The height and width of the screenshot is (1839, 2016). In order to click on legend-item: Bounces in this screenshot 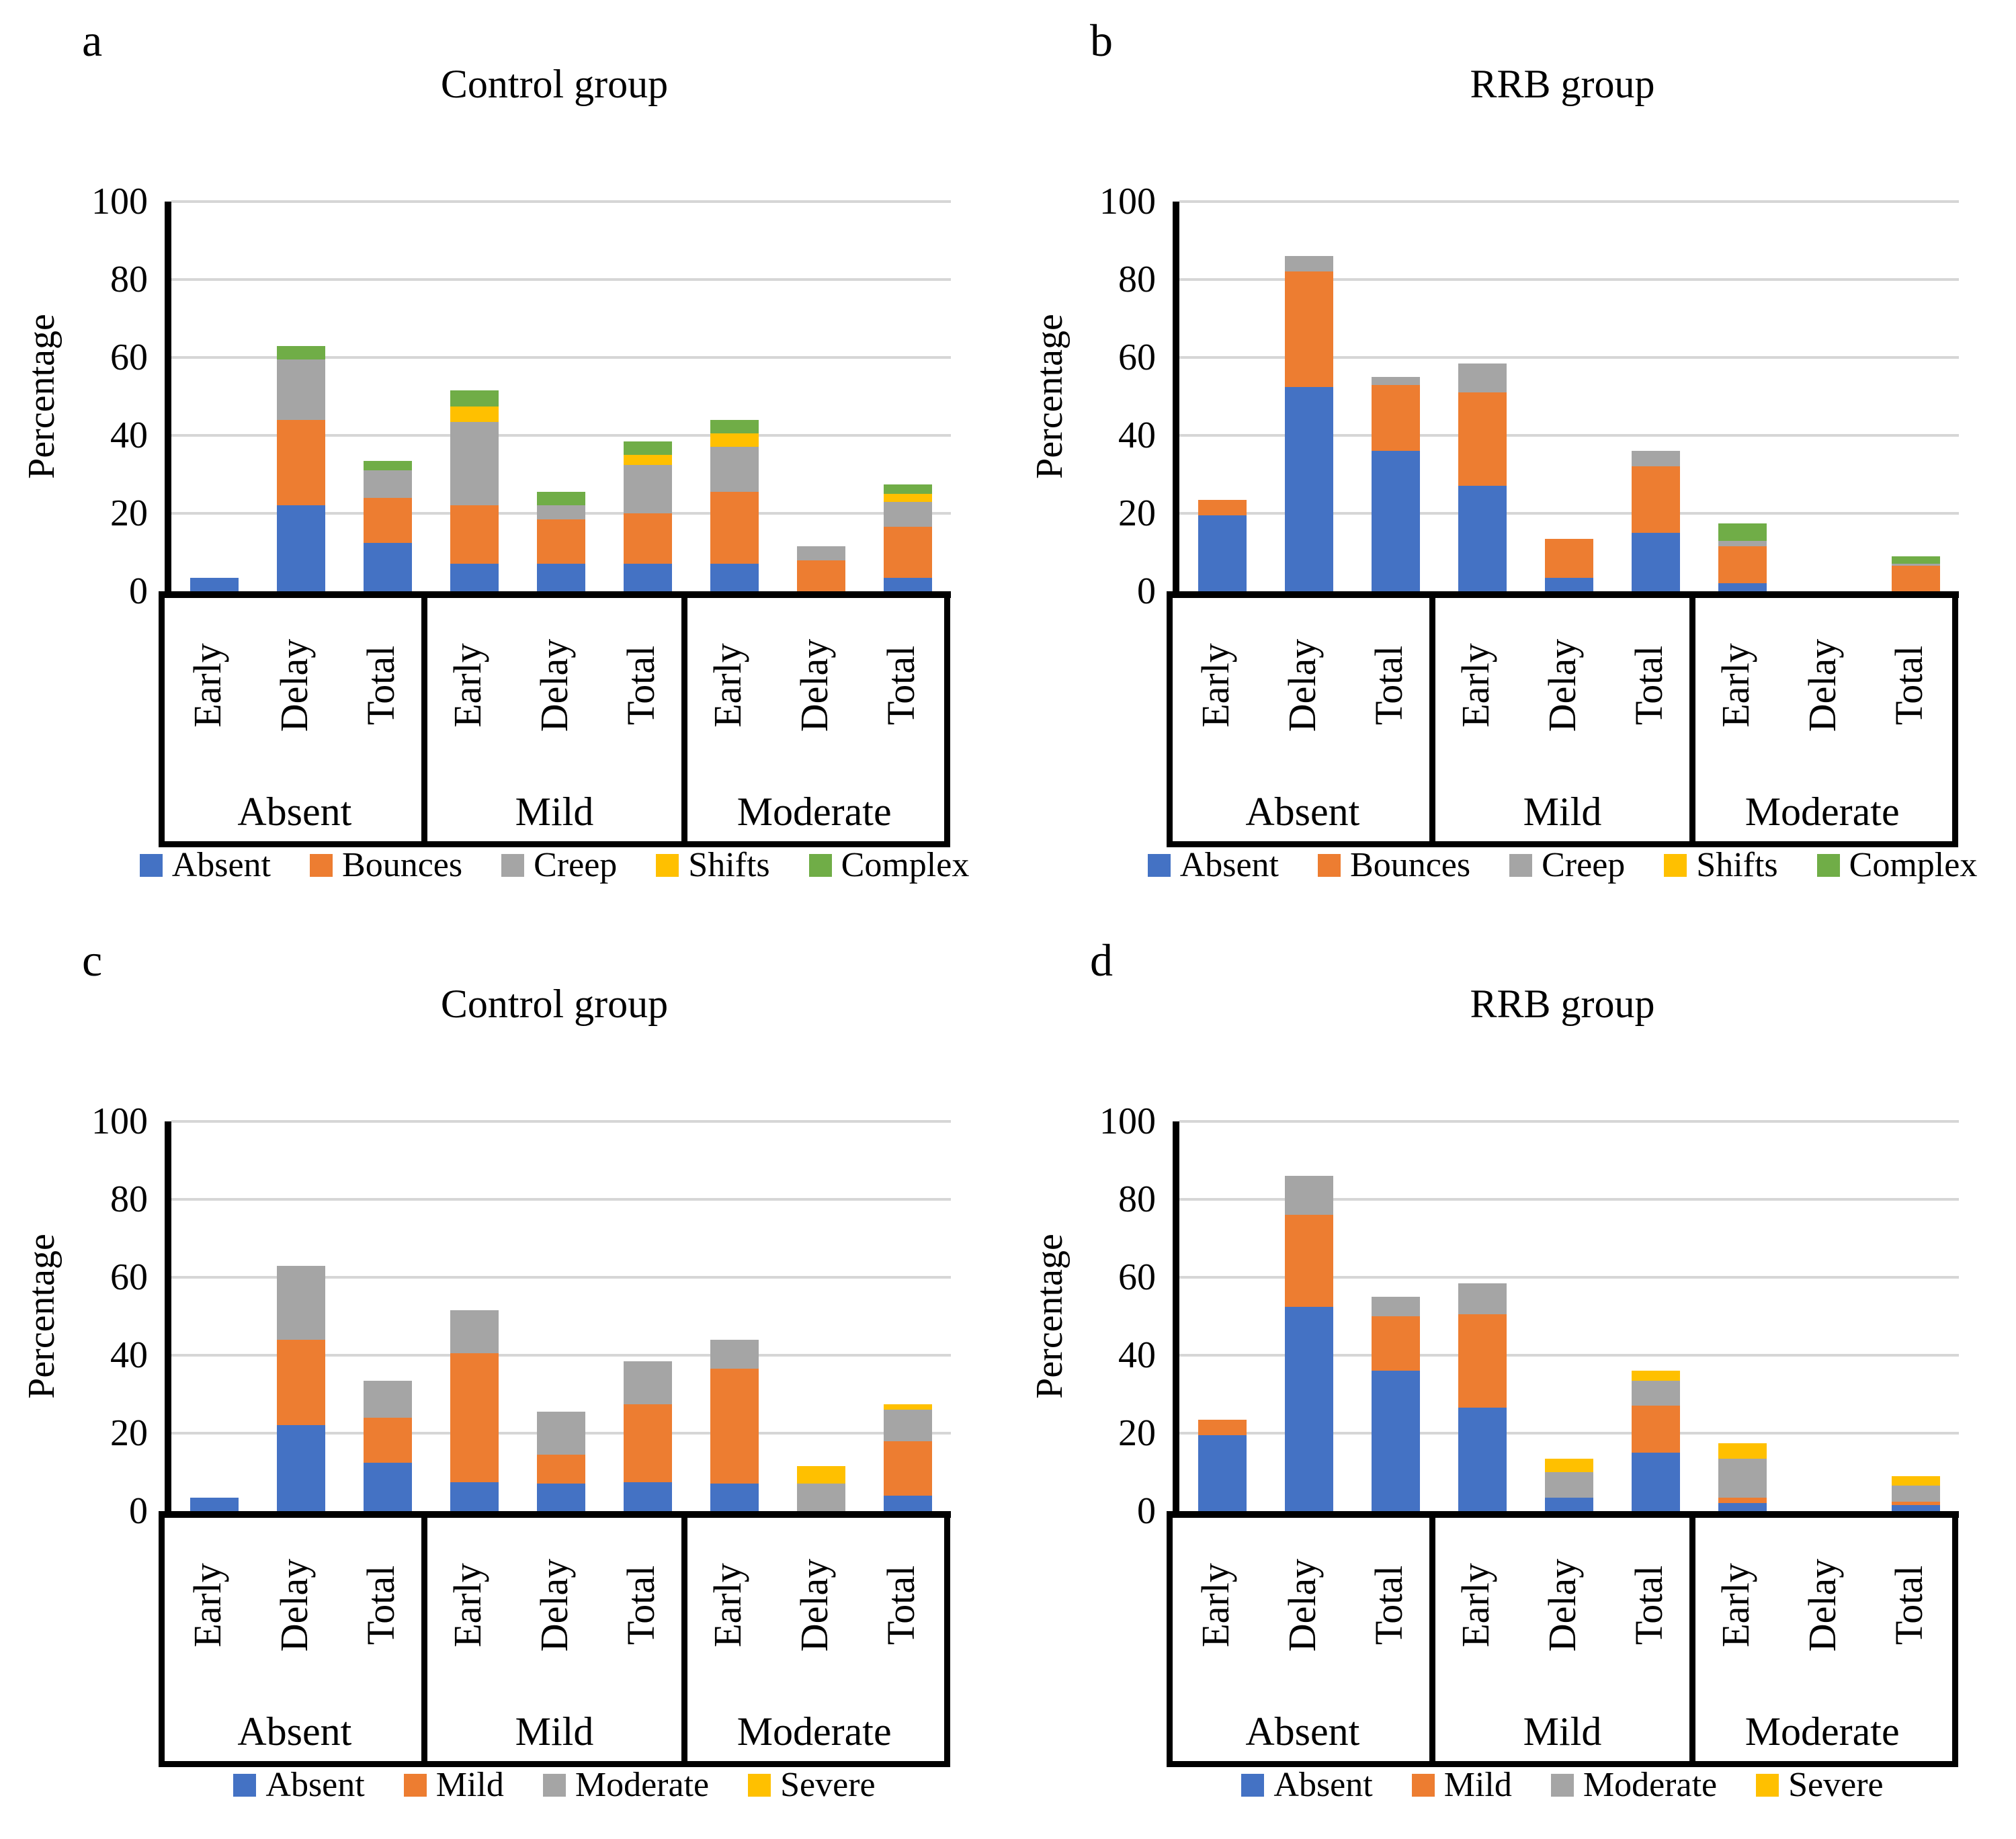, I will do `click(1394, 865)`.